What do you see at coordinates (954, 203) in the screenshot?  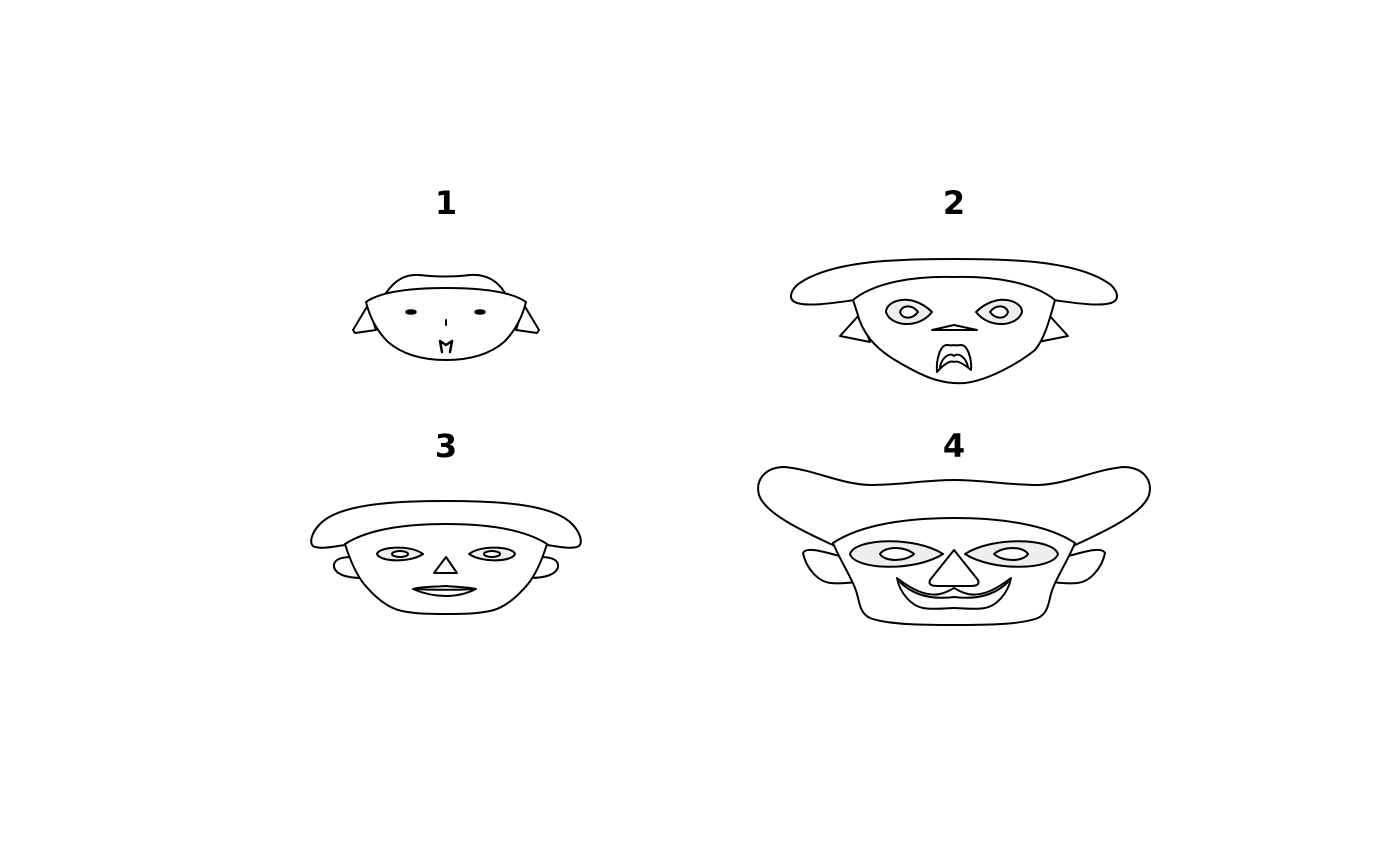 I see `face-2-label: 2` at bounding box center [954, 203].